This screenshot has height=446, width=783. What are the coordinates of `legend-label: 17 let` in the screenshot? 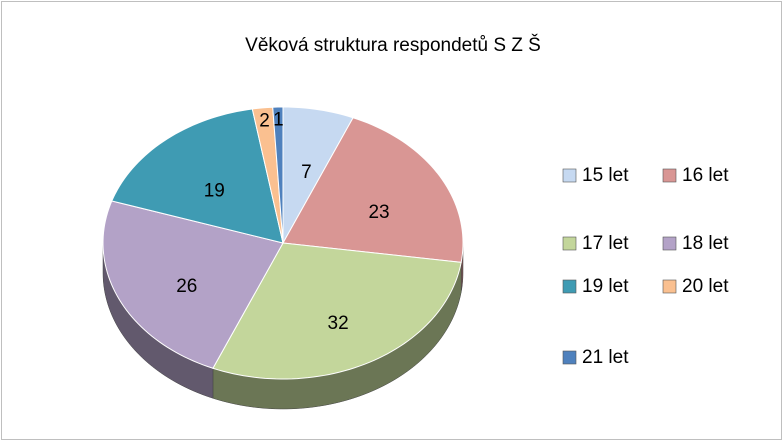 It's located at (605, 243).